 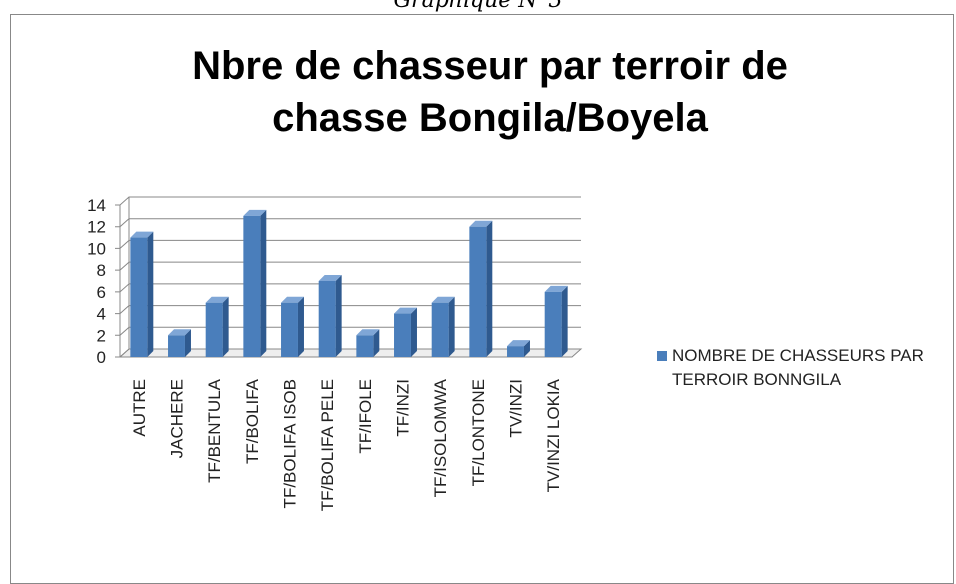 What do you see at coordinates (327, 445) in the screenshot?
I see `x-tick-label: TF/BOLIFA PELE` at bounding box center [327, 445].